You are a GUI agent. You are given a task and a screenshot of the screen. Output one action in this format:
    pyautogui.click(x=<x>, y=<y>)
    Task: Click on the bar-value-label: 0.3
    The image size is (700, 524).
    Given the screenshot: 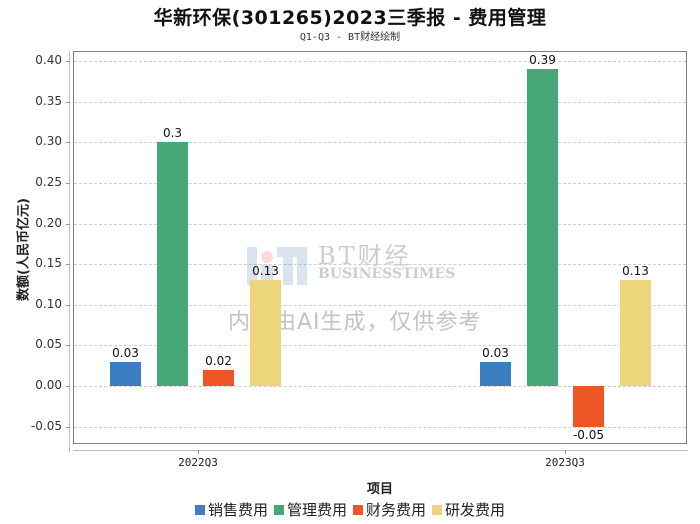 What is the action you would take?
    pyautogui.click(x=172, y=133)
    